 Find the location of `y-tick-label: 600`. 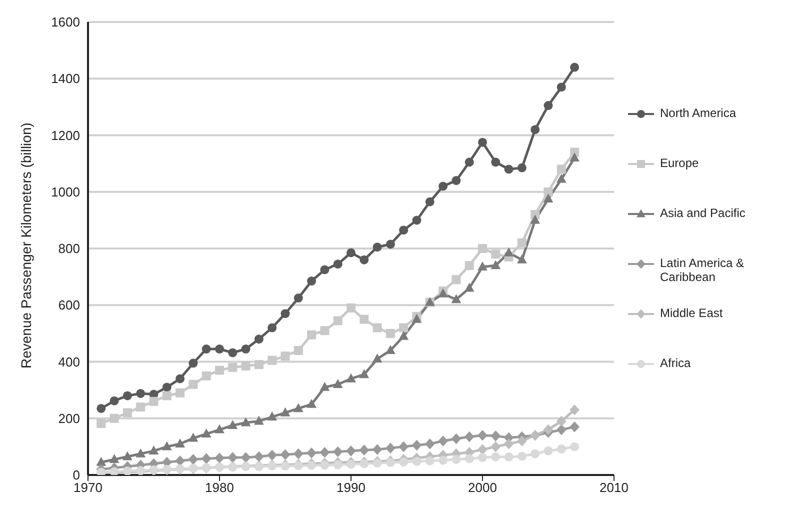

y-tick-label: 600 is located at coordinates (69, 305).